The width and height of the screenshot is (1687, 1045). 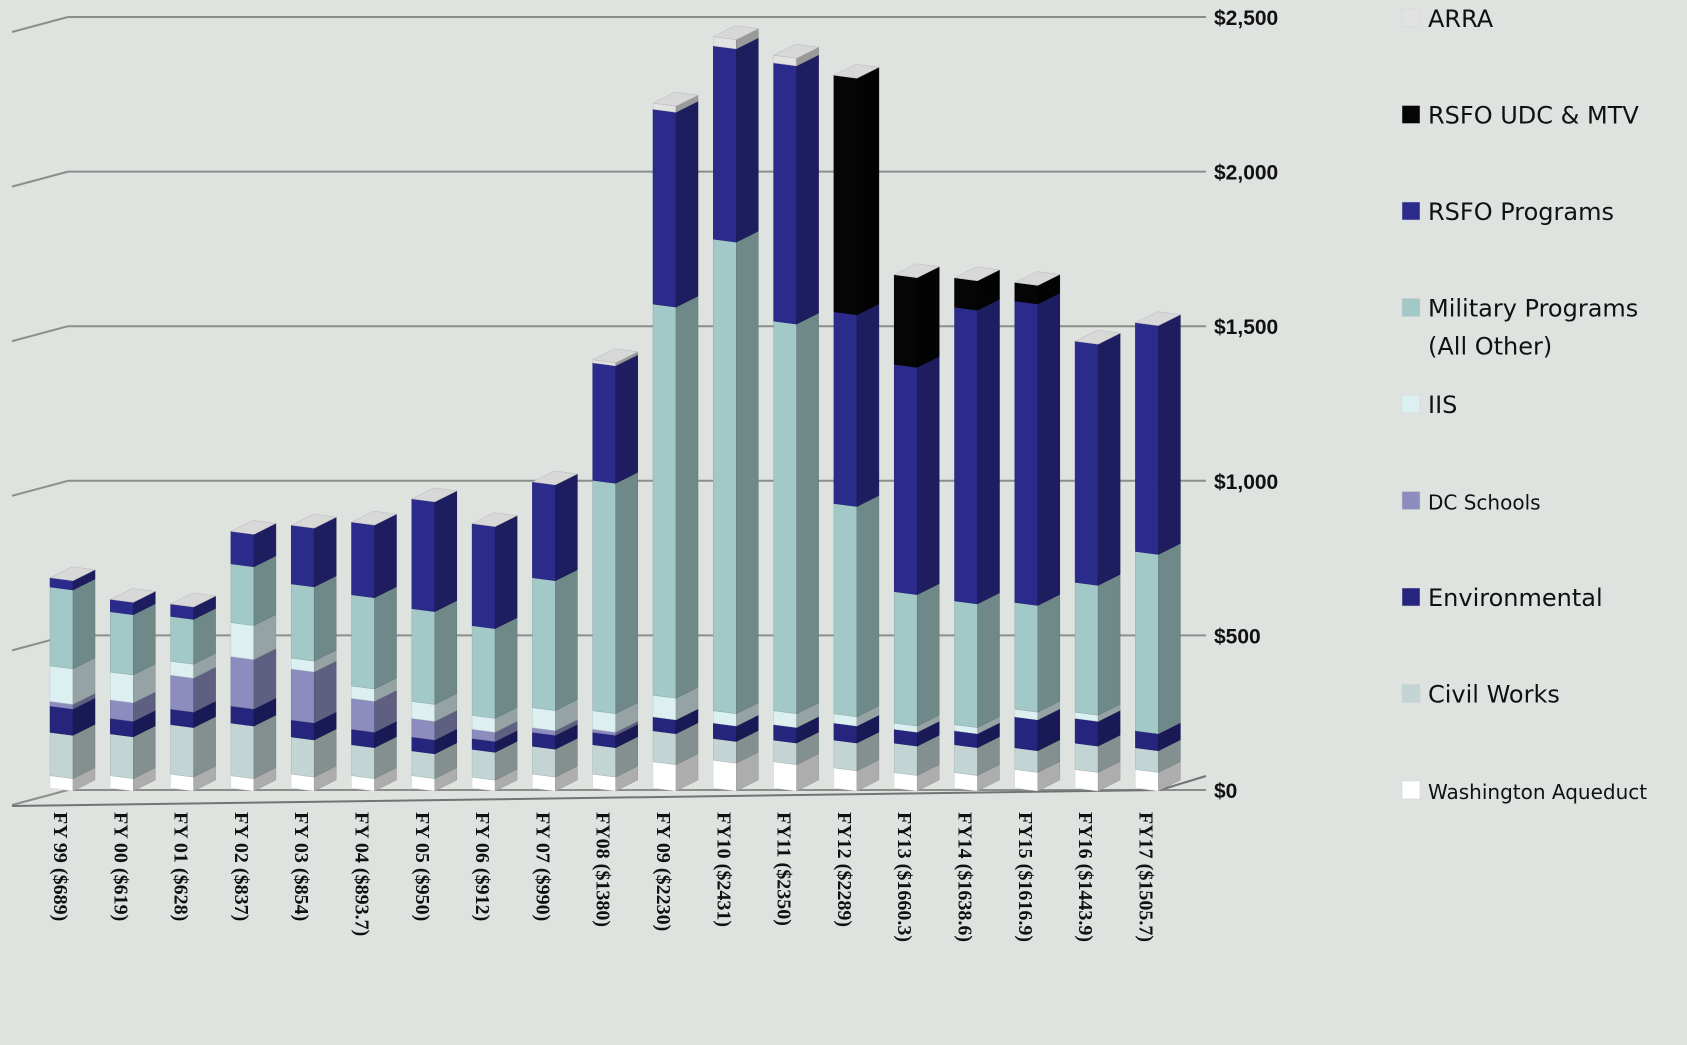 What do you see at coordinates (40, 488) in the screenshot?
I see `gridline-wall` at bounding box center [40, 488].